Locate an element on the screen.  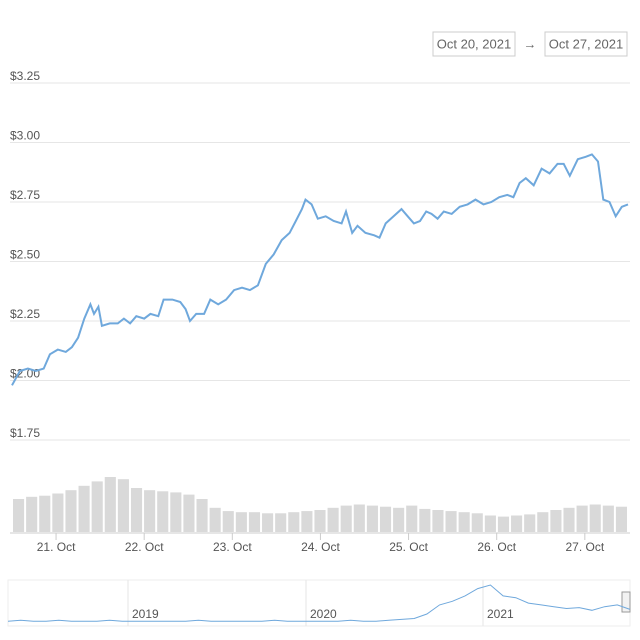
y-tick-label: $1.75 is located at coordinates (25, 433).